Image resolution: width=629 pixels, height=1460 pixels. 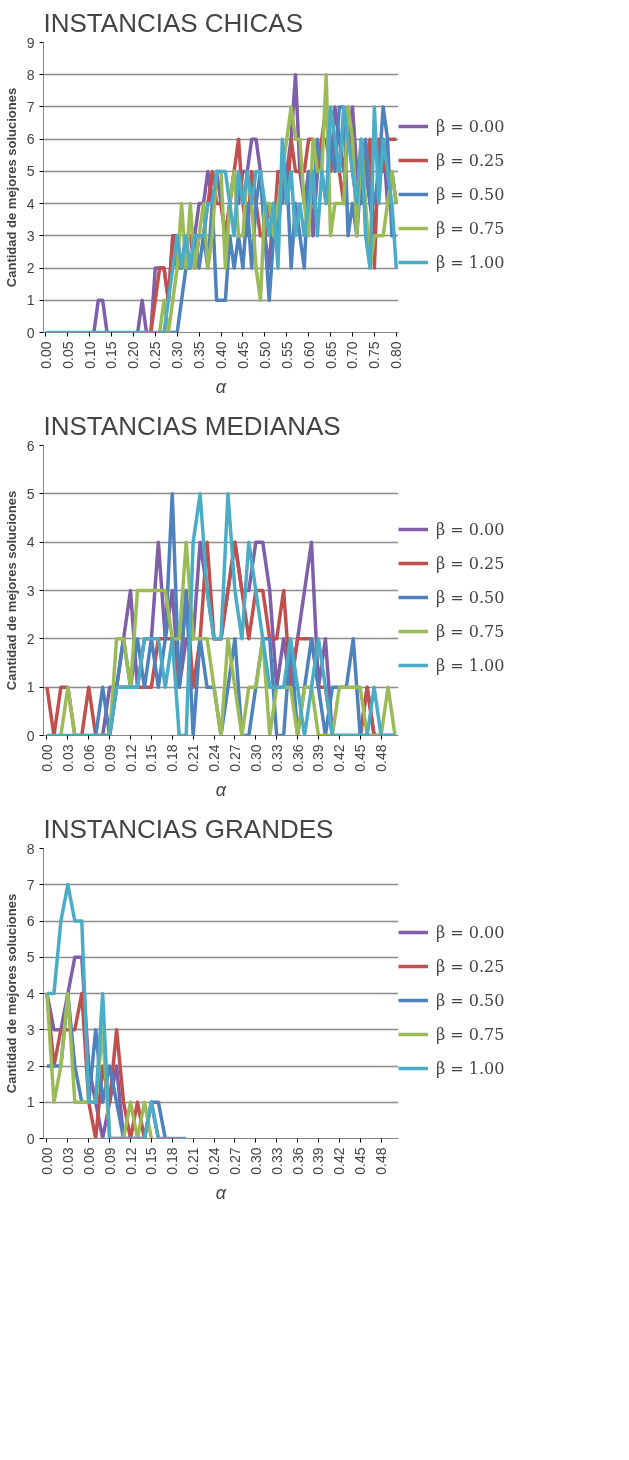 What do you see at coordinates (352, 355) in the screenshot?
I see `x-tick-label: 0.70` at bounding box center [352, 355].